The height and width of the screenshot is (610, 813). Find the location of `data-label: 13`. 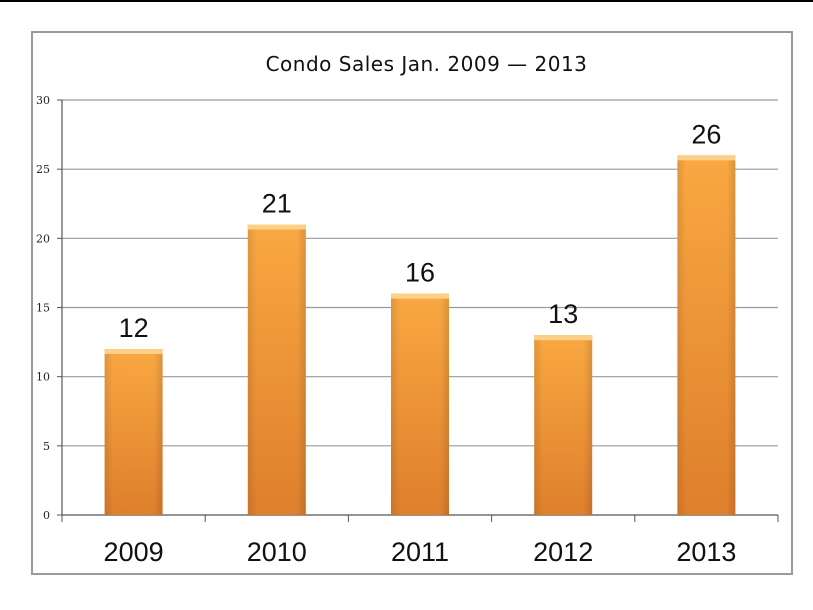

data-label: 13 is located at coordinates (563, 314).